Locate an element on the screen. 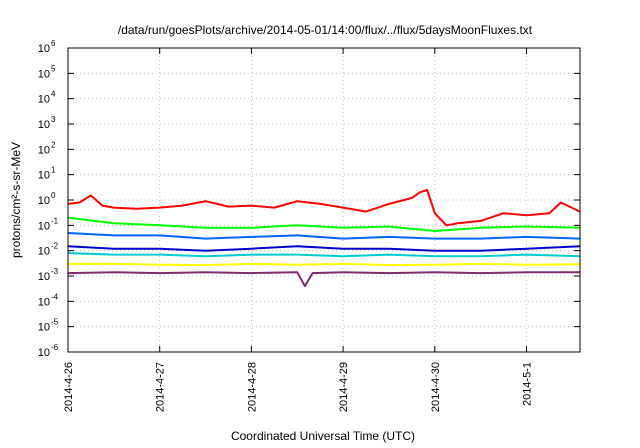  y-tick-label: 10 -1 is located at coordinates (48, 224).